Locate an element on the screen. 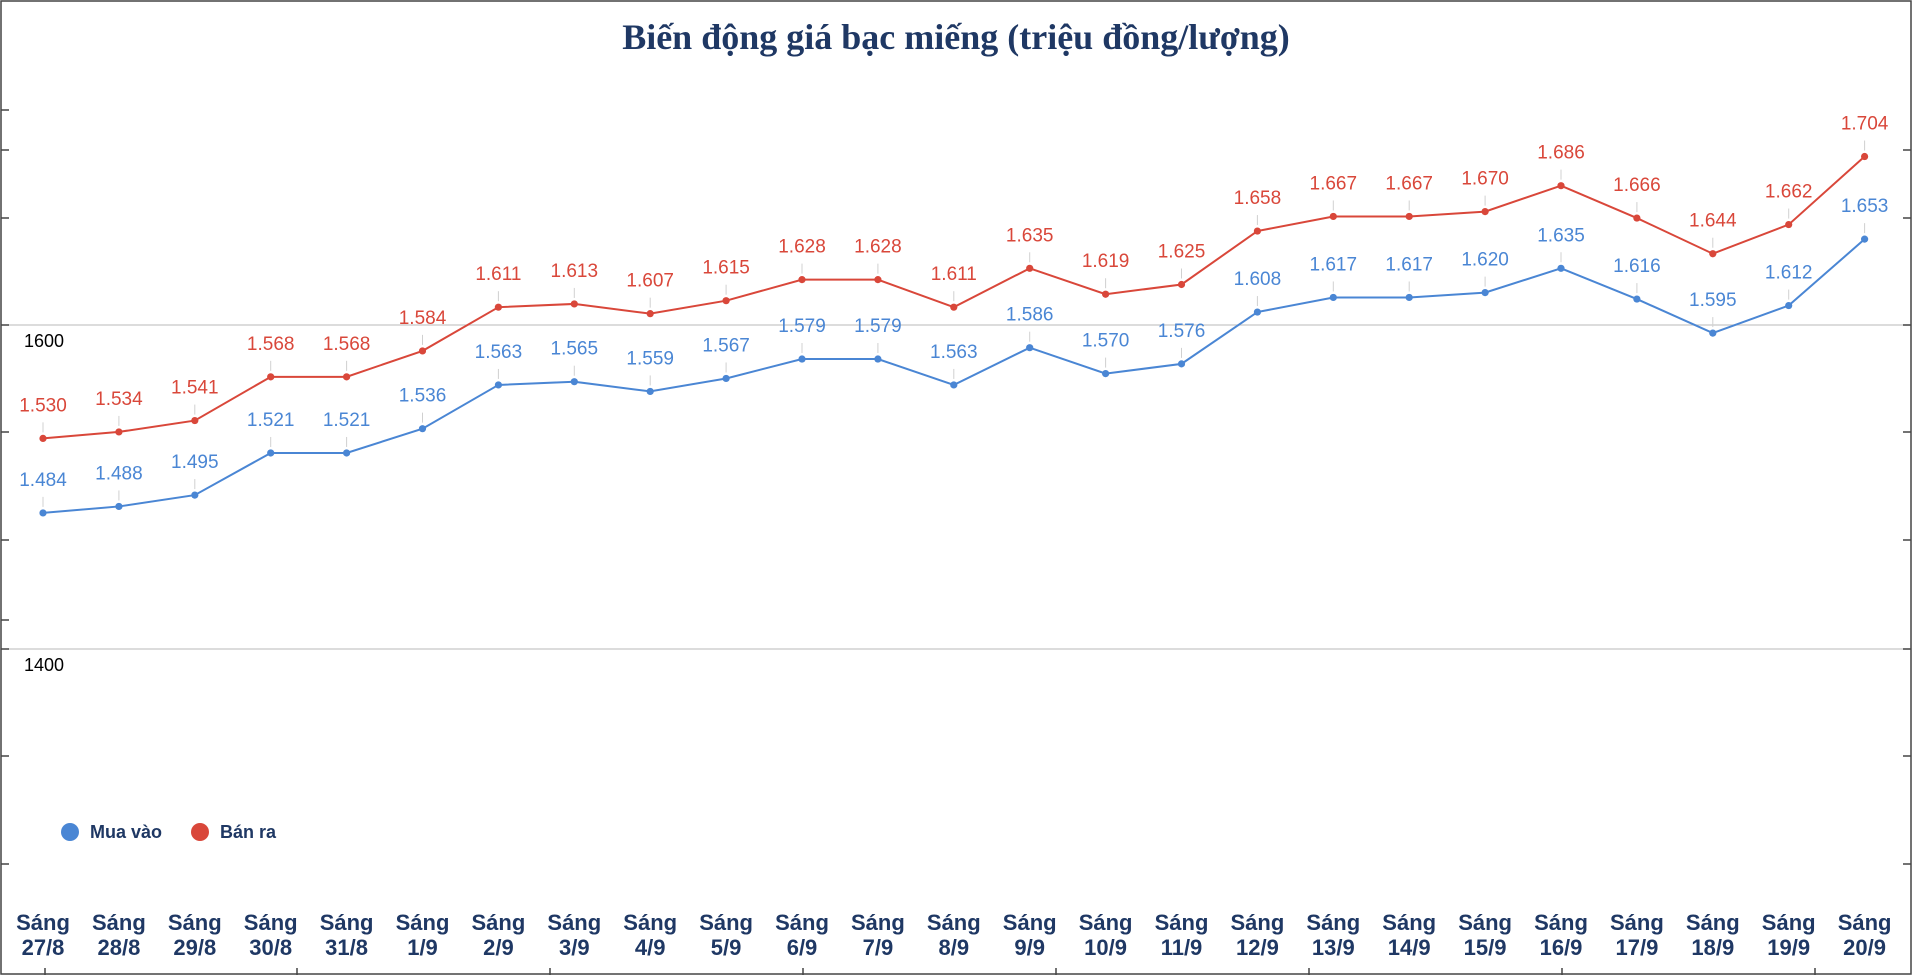  data-label: 1.576 is located at coordinates (1182, 331).